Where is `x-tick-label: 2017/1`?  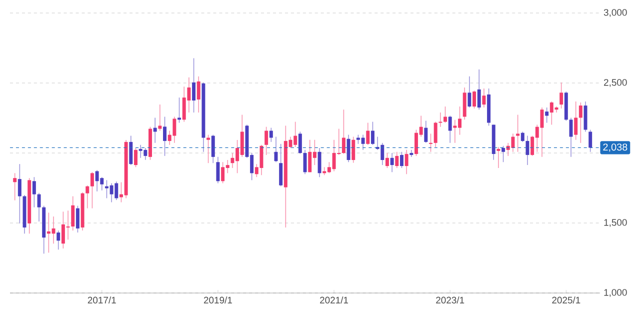
x-tick-label: 2017/1 is located at coordinates (102, 300).